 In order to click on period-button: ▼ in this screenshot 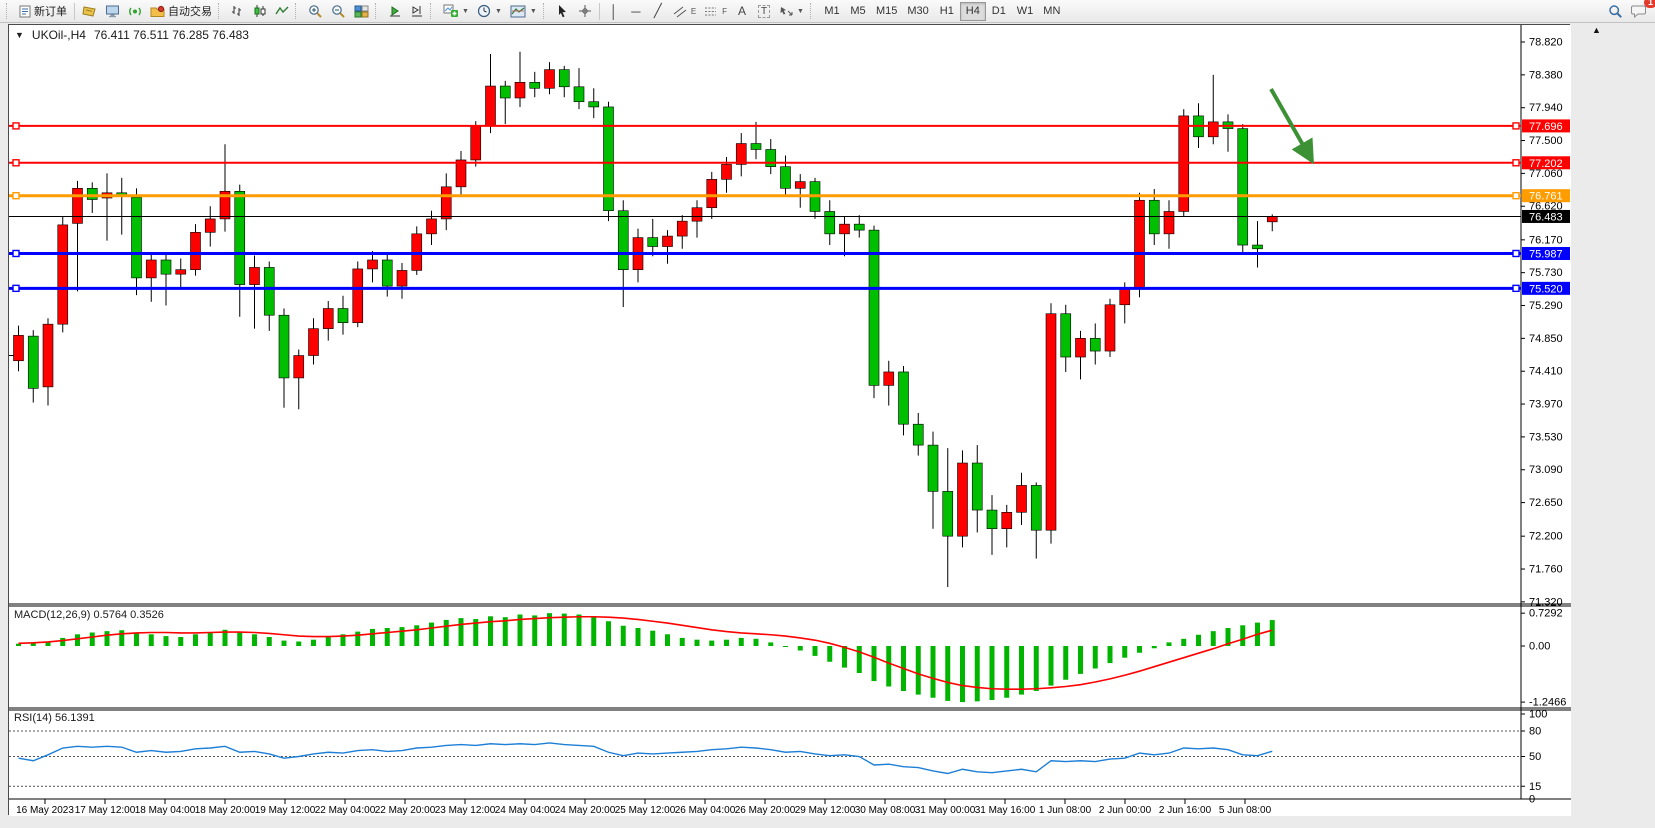, I will do `click(489, 11)`.